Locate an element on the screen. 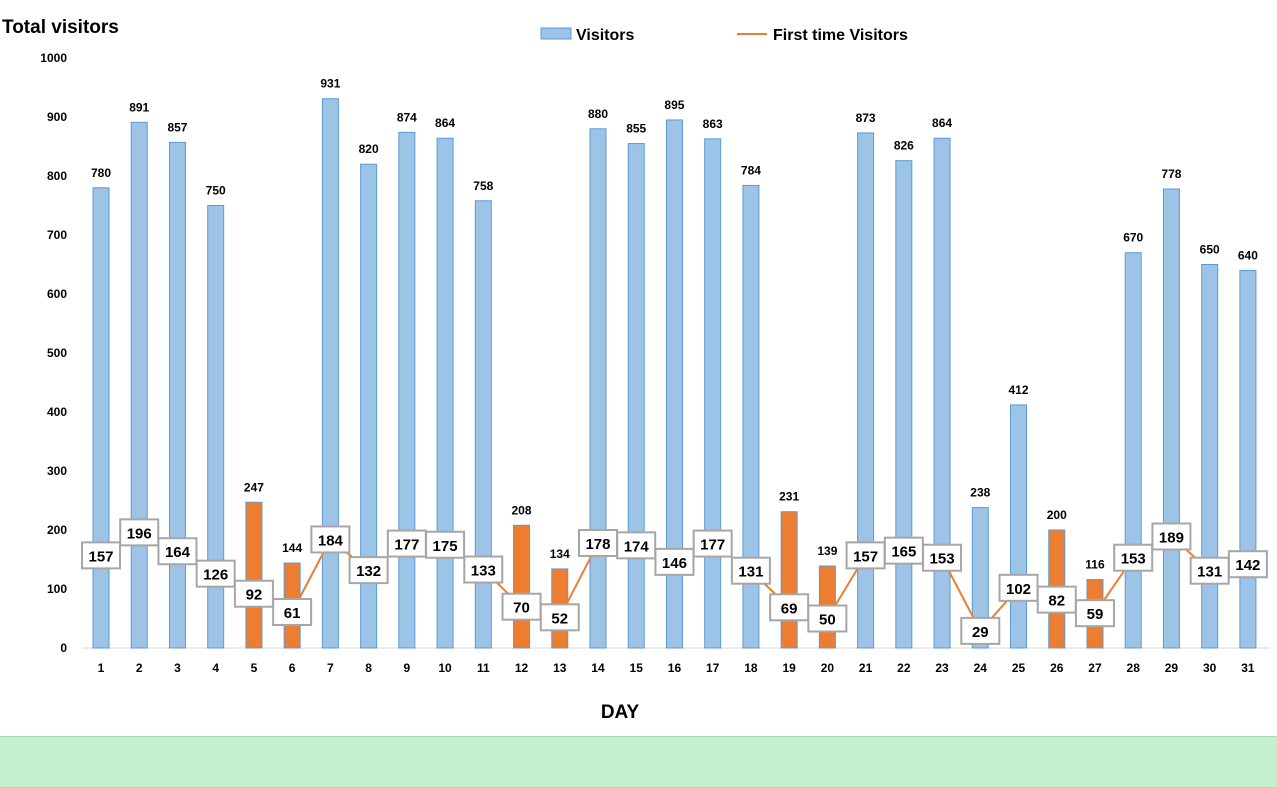 This screenshot has height=788, width=1277. bar-value-label: 895 is located at coordinates (674, 105).